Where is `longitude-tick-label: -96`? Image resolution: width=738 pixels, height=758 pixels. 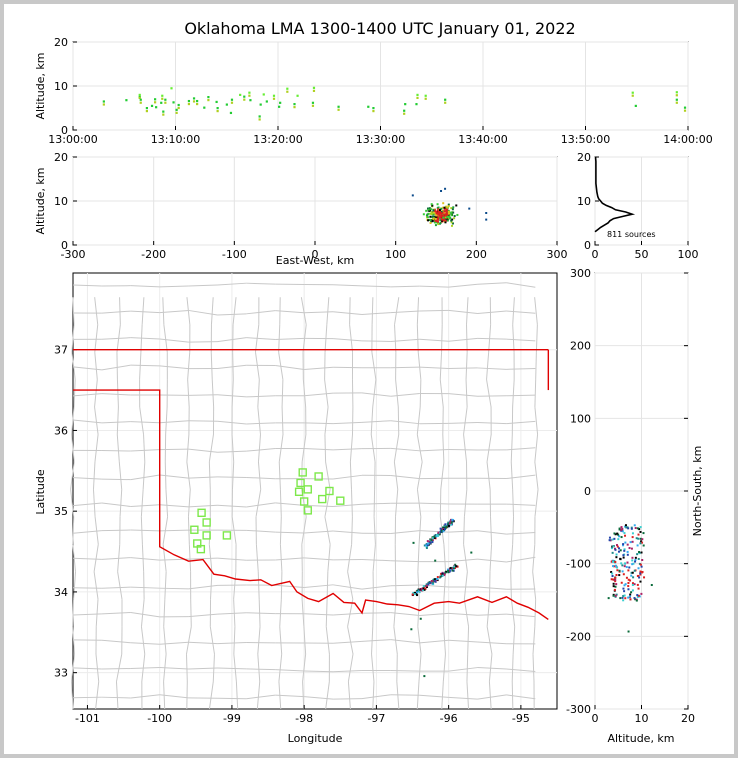
longitude-tick-label: -96 is located at coordinates (449, 718).